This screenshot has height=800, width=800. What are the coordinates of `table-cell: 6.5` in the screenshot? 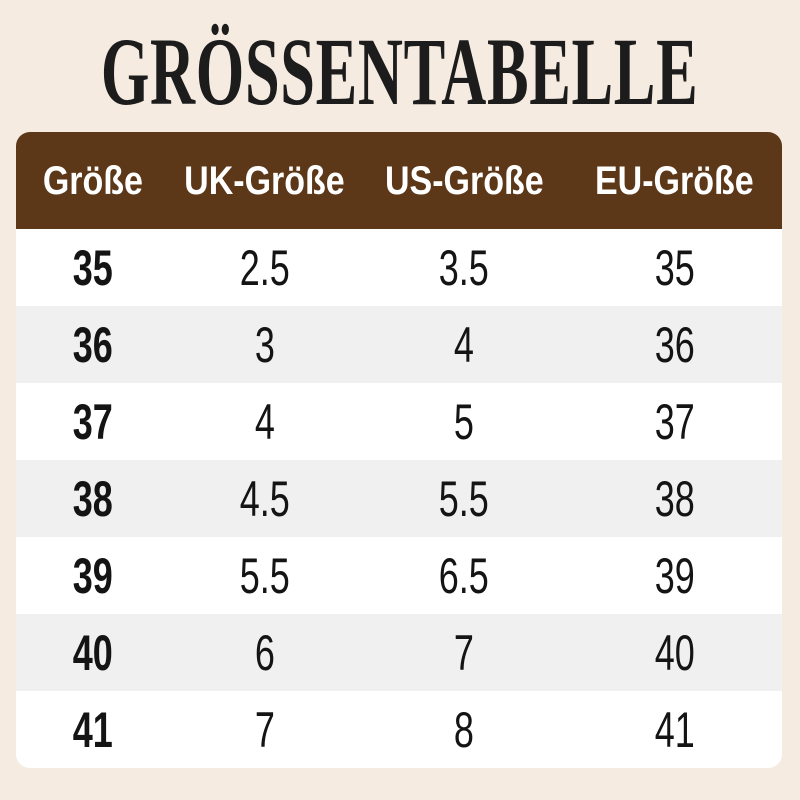 It's located at (464, 576).